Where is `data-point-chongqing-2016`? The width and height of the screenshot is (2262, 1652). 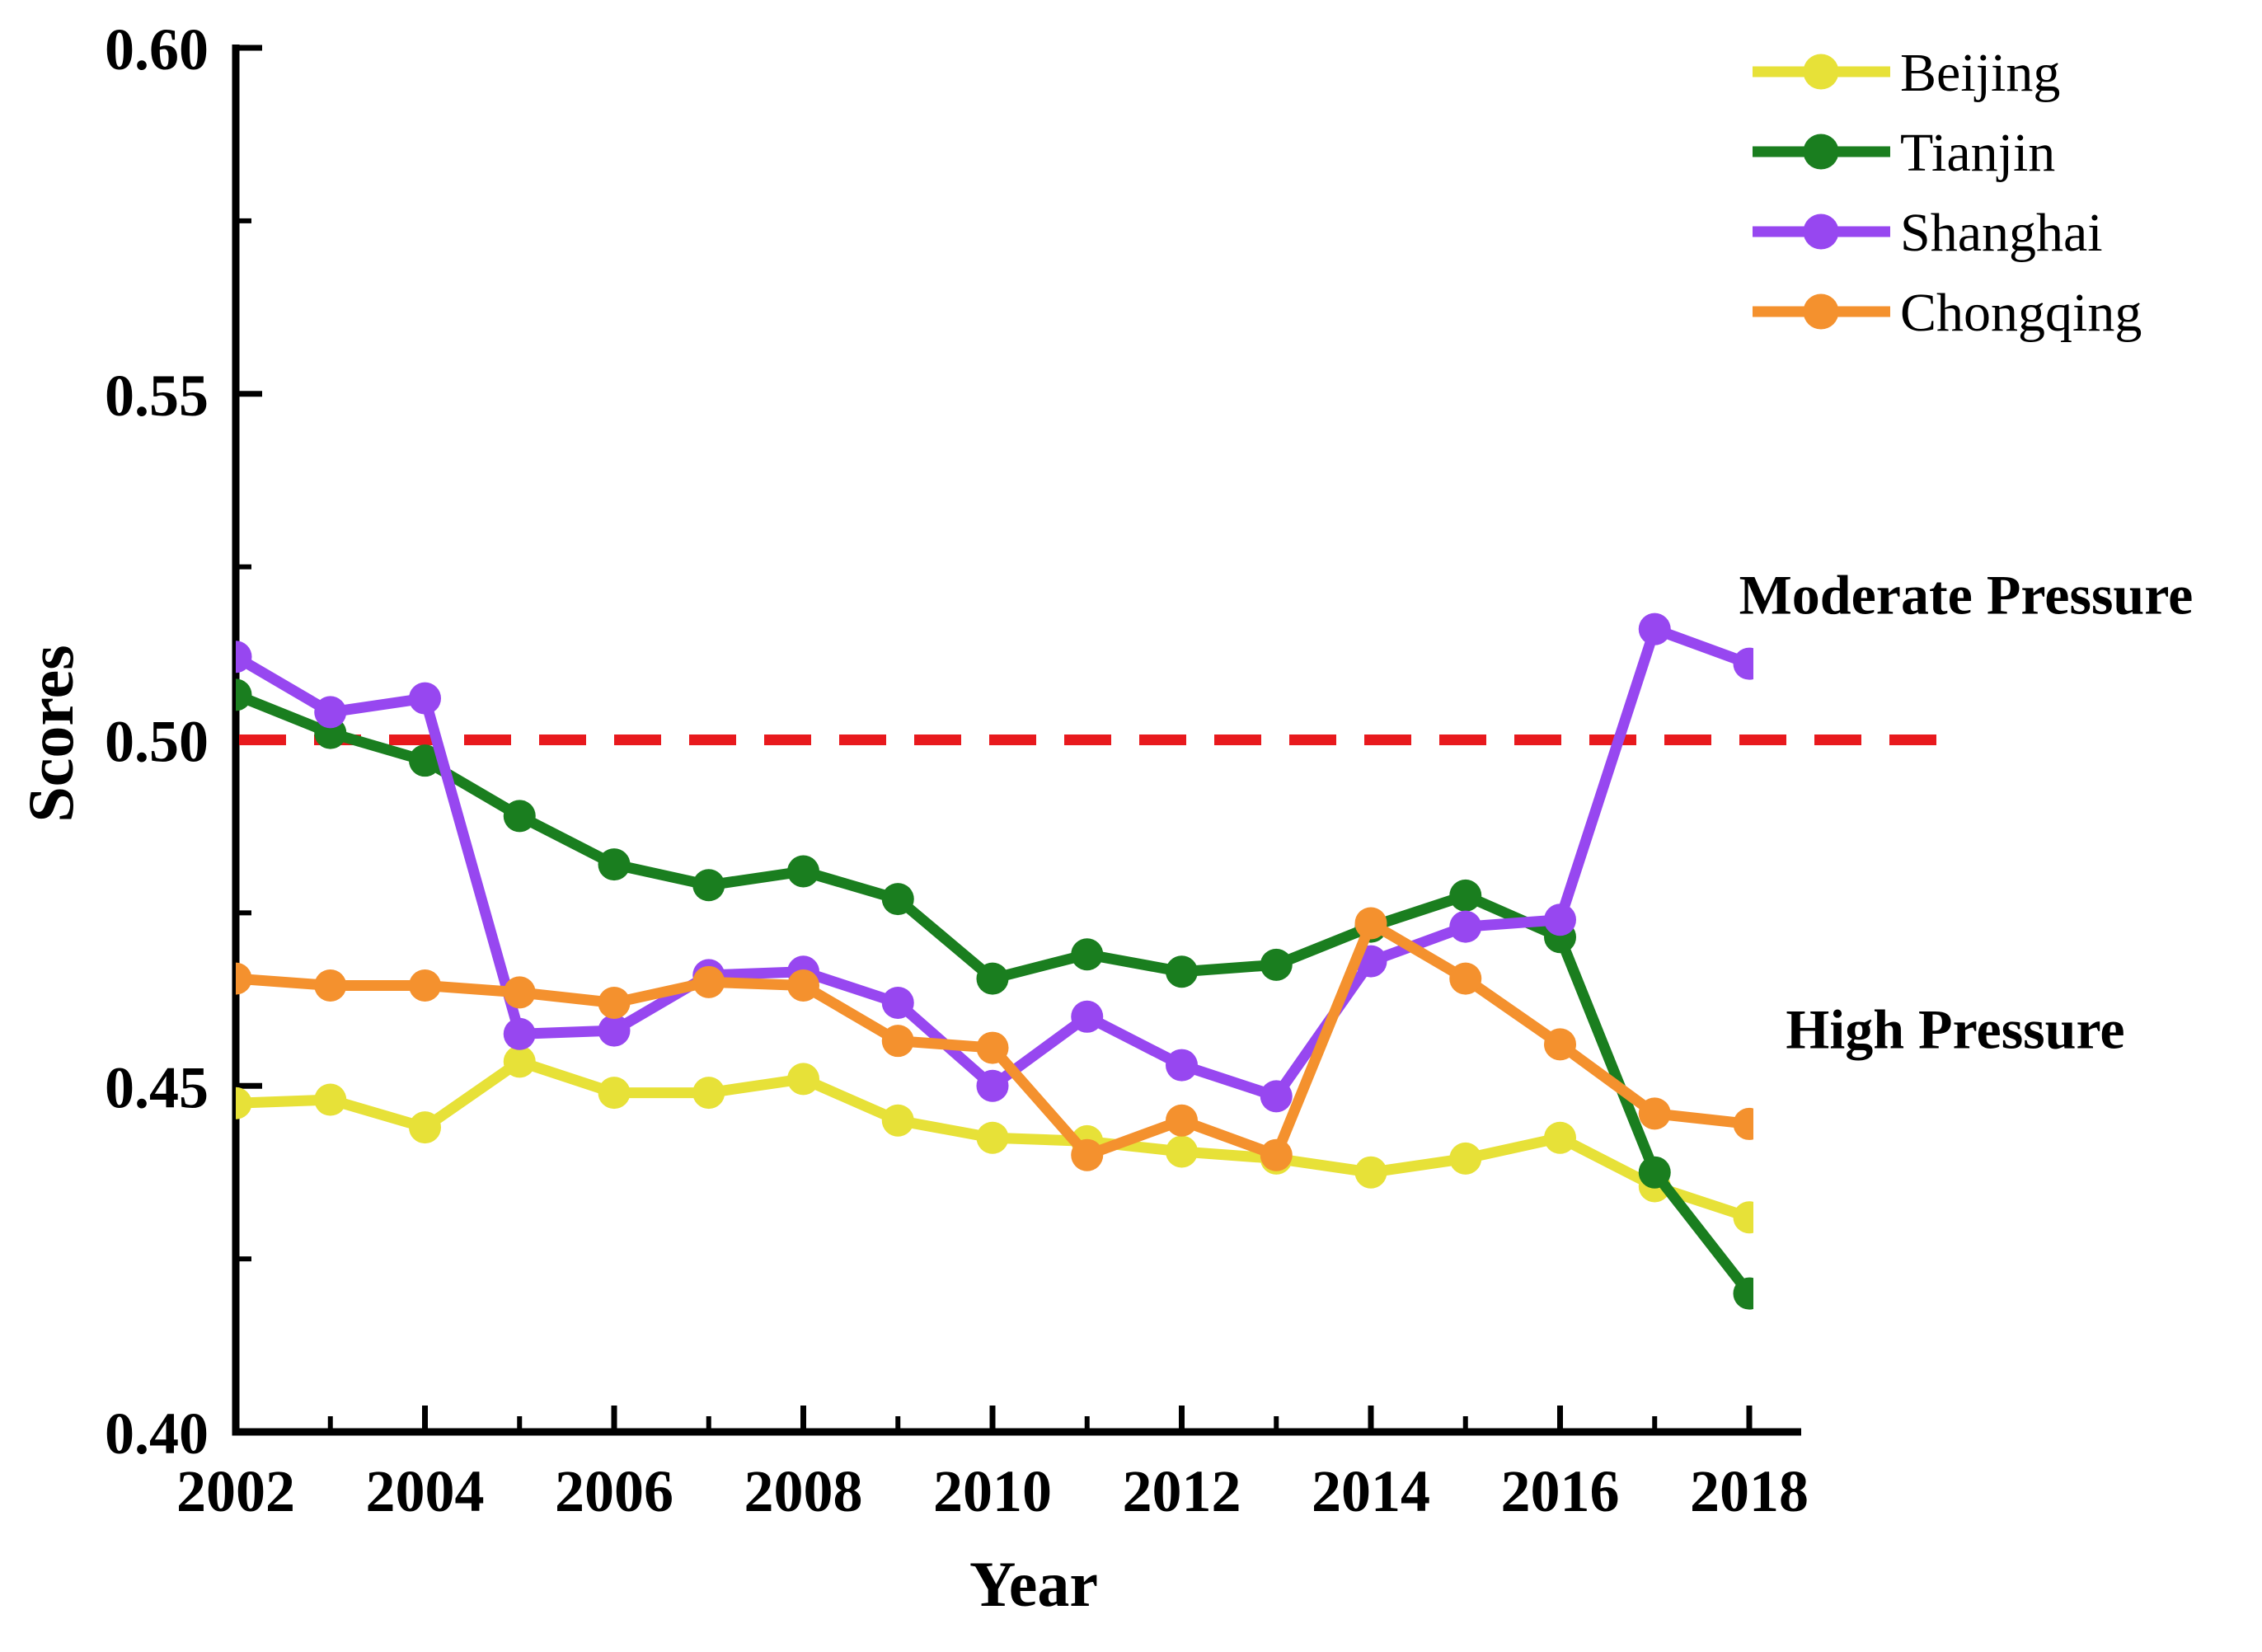 data-point-chongqing-2016 is located at coordinates (1560, 1044).